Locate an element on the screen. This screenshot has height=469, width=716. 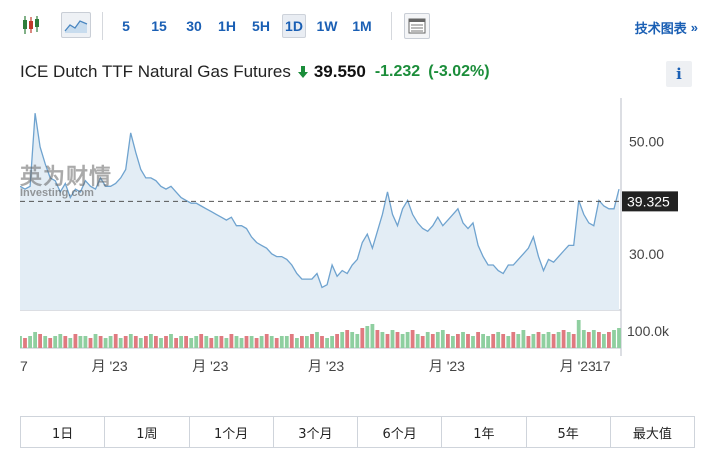
double-chevron-right-icon: » is located at coordinates (694, 27).